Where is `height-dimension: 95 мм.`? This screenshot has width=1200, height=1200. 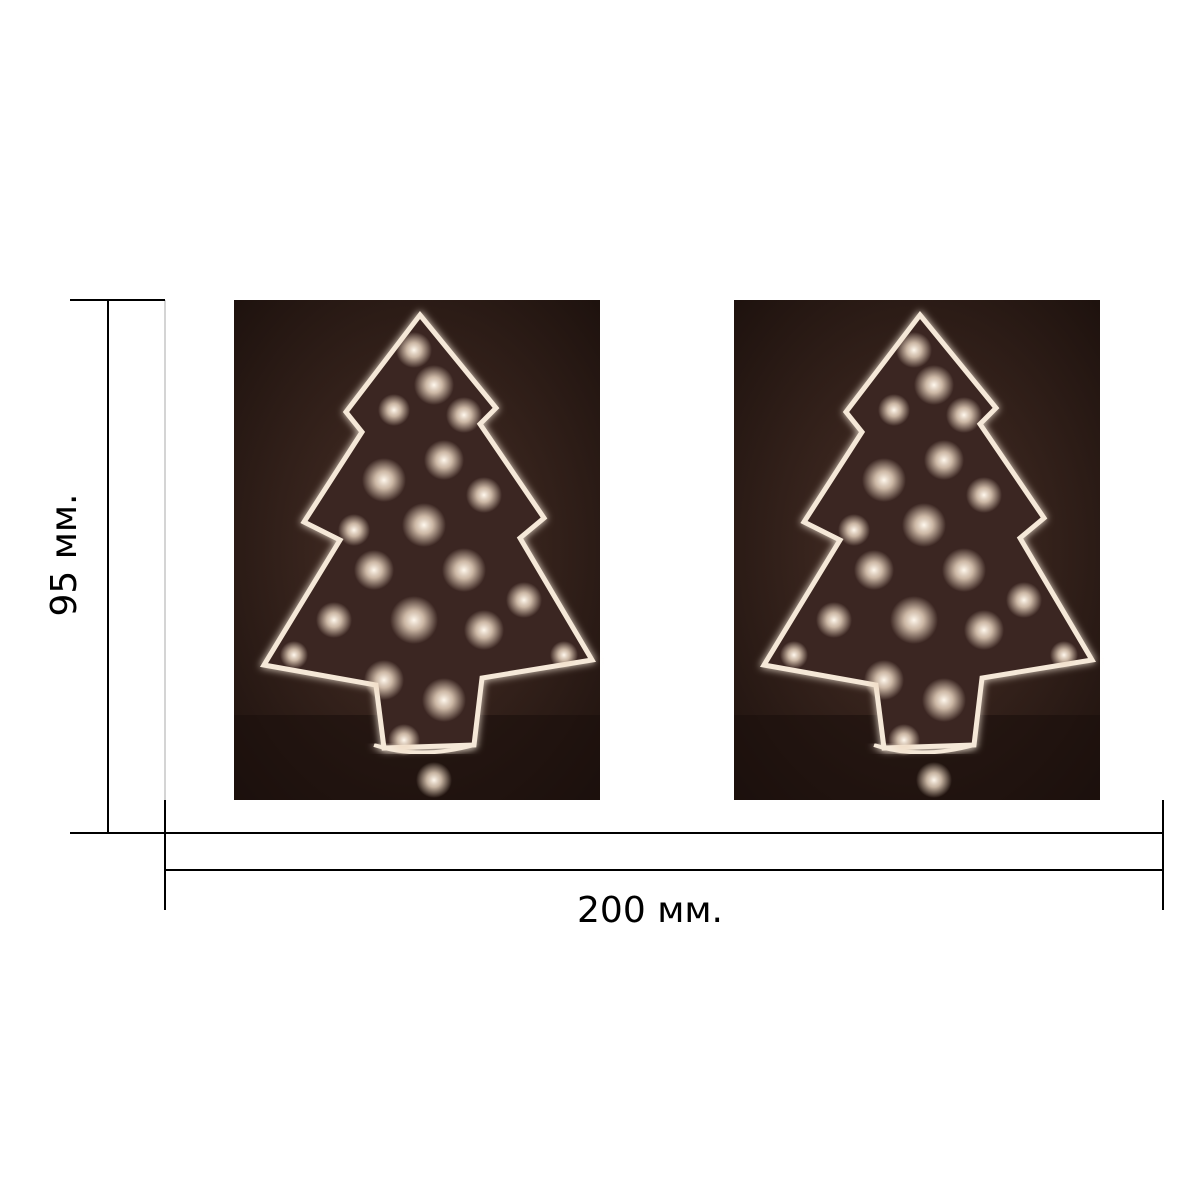
height-dimension: 95 мм. is located at coordinates (105, 566).